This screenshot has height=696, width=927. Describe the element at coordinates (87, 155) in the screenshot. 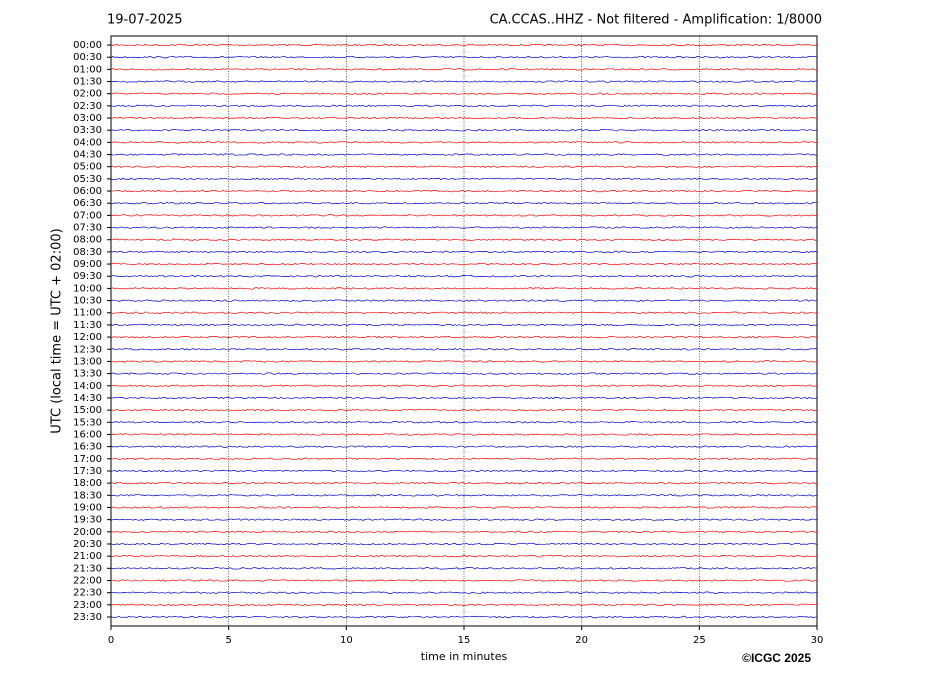

I see `y-tick-label: 04:30` at that location.